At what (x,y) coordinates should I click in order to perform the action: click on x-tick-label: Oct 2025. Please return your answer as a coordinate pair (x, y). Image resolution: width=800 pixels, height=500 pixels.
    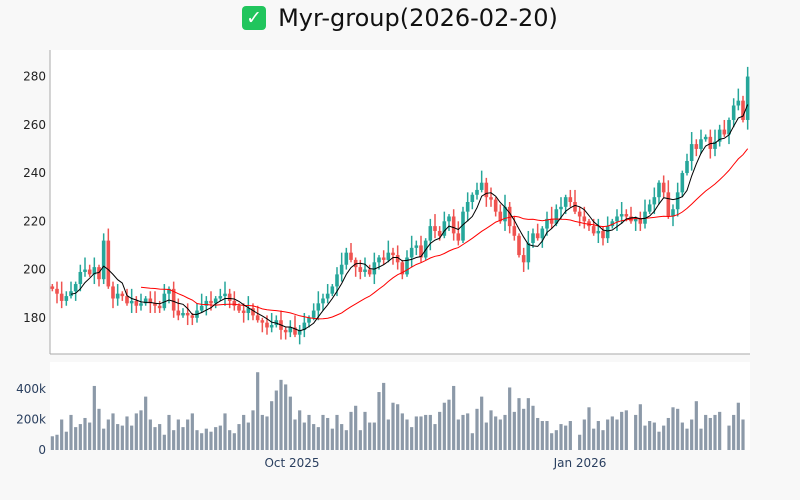
    Looking at the image, I should click on (291, 463).